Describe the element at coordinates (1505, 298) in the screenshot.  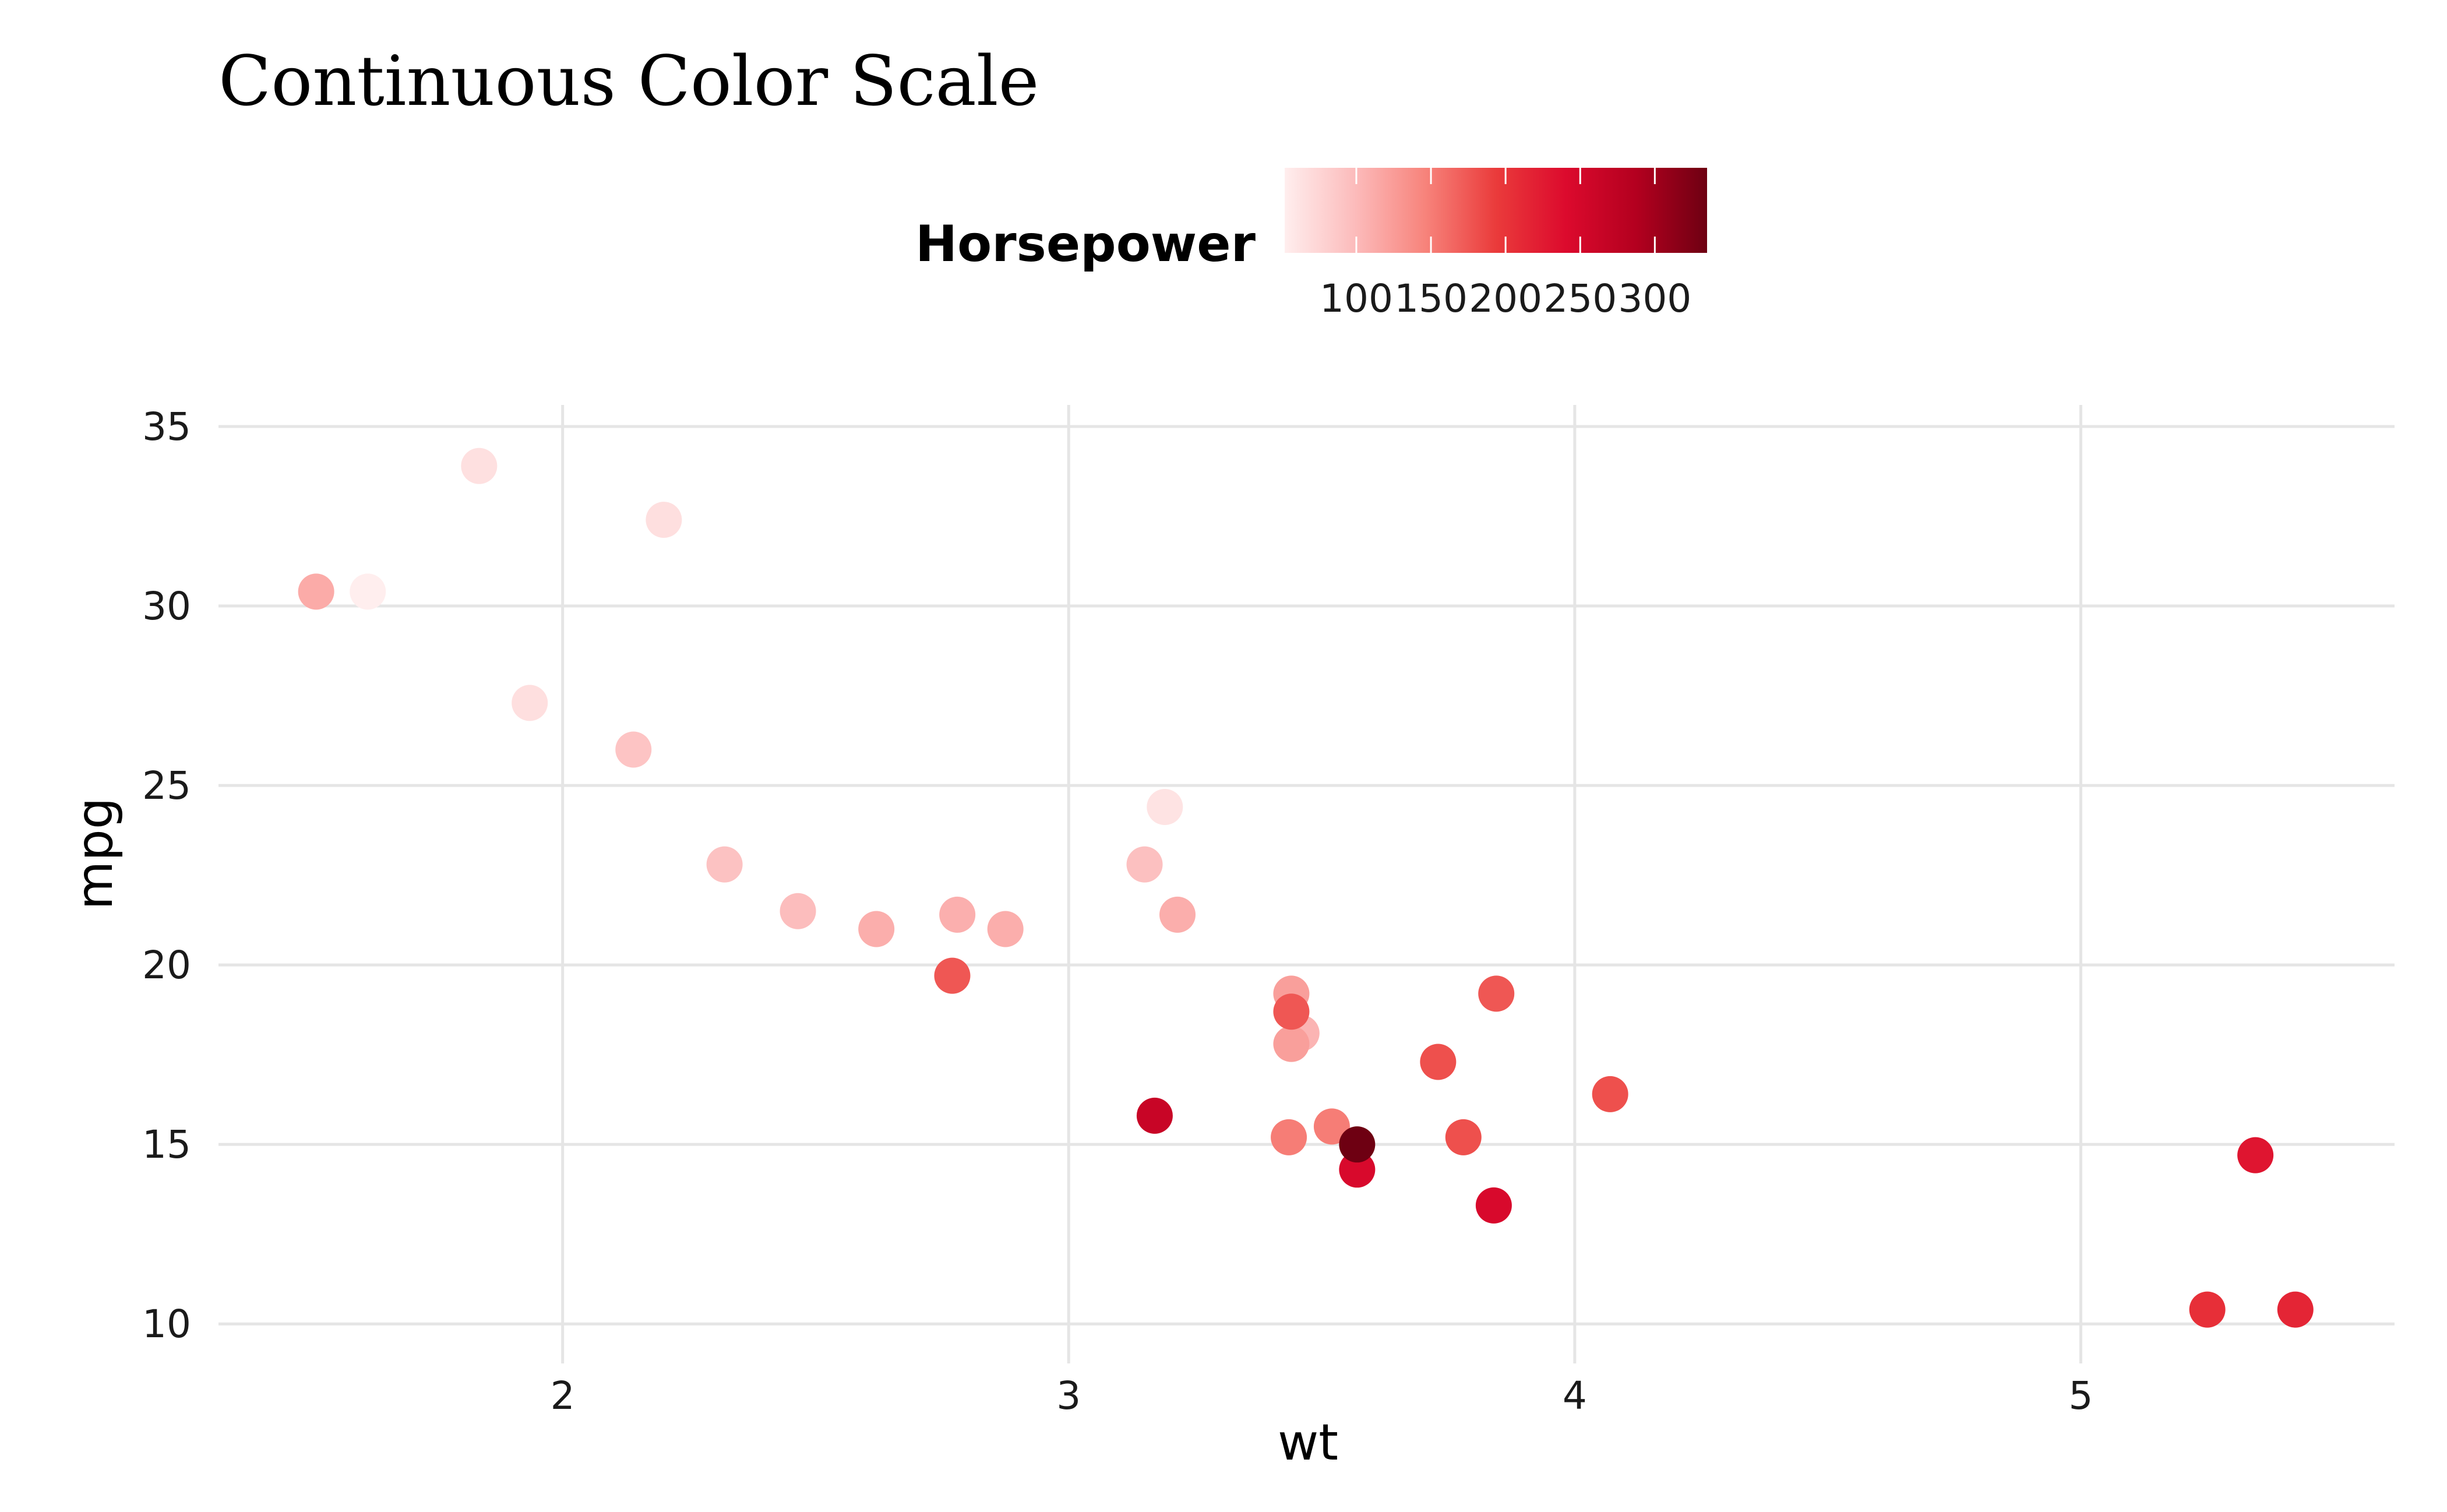
I see `legend-tick-label: 200` at that location.